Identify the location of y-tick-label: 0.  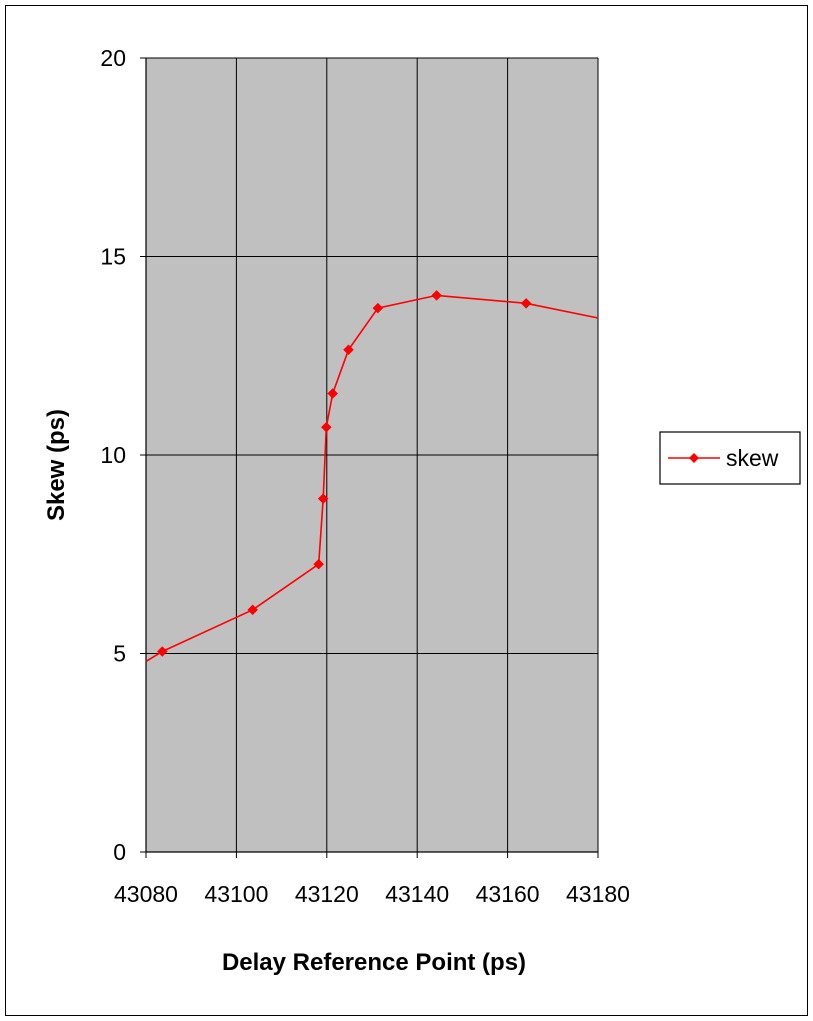
(119, 852).